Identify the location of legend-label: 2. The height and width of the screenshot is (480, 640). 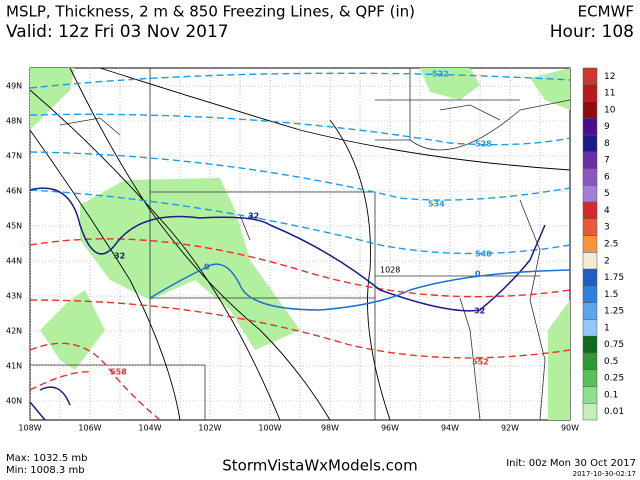
(607, 261).